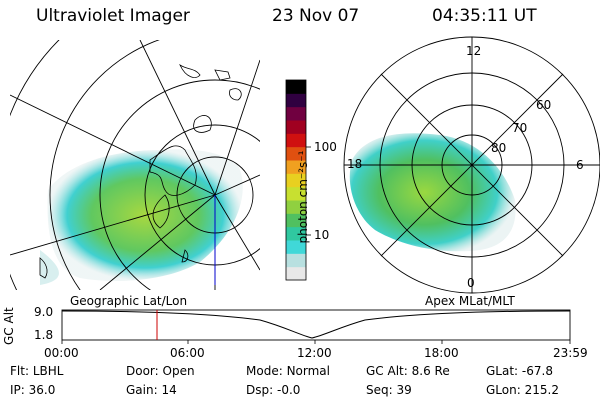 This screenshot has height=400, width=600. What do you see at coordinates (570, 353) in the screenshot?
I see `timeline-xtick-2359: 23:59` at bounding box center [570, 353].